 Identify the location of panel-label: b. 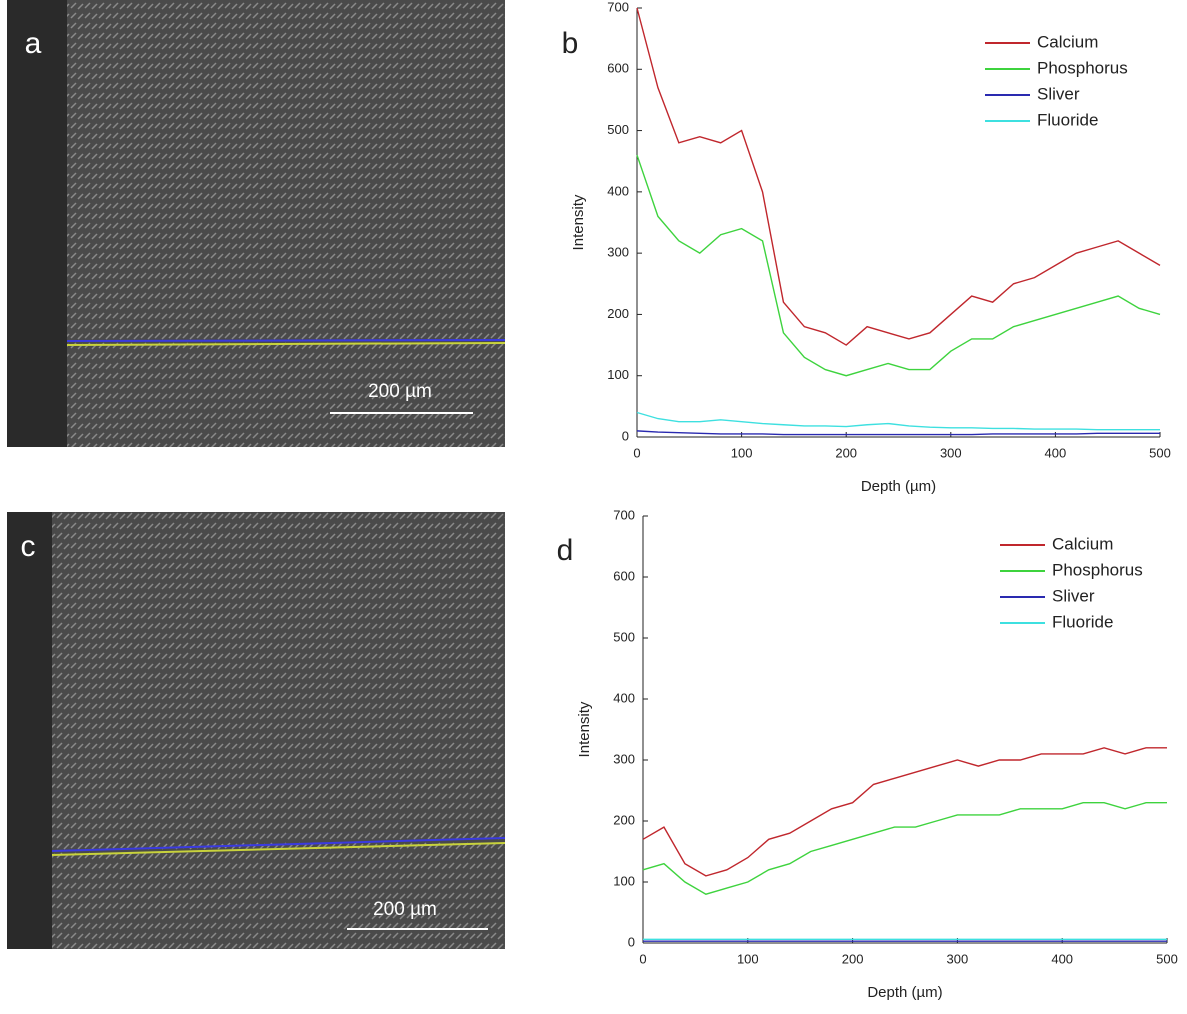
(570, 43).